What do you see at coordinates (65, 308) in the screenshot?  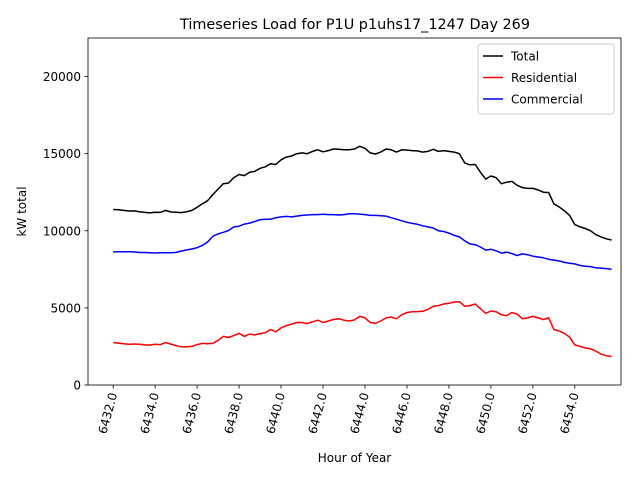 I see `y-tick-label: 5000` at bounding box center [65, 308].